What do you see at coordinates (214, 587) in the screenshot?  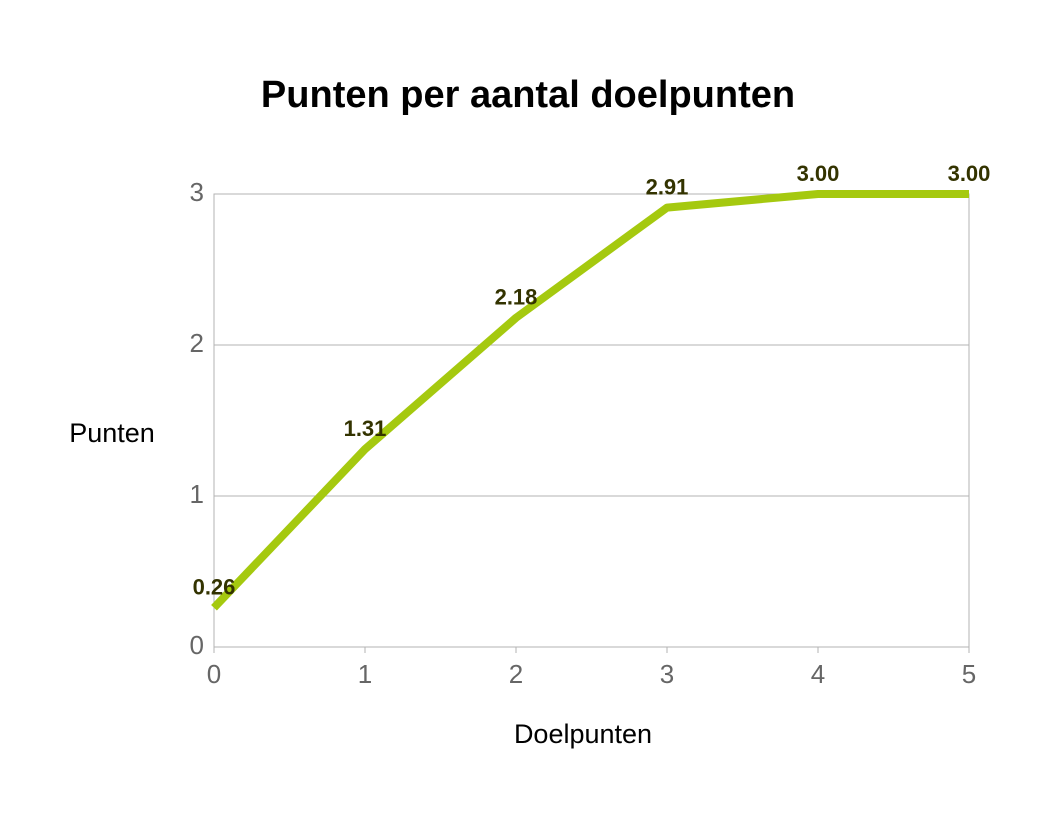 I see `value-label: 0.26` at bounding box center [214, 587].